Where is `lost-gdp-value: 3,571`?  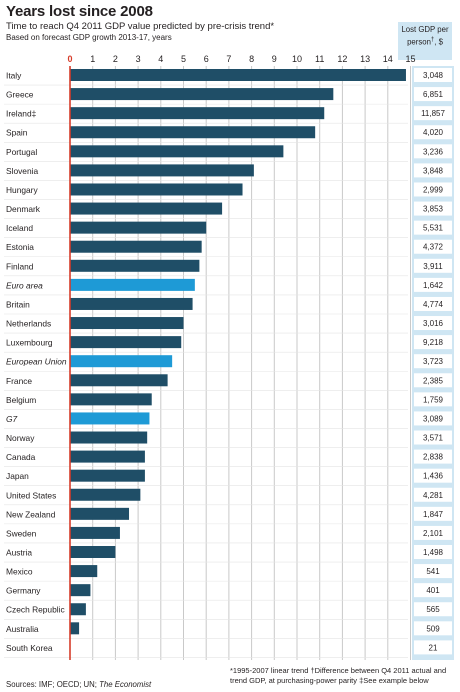
lost-gdp-value: 3,571 is located at coordinates (433, 438).